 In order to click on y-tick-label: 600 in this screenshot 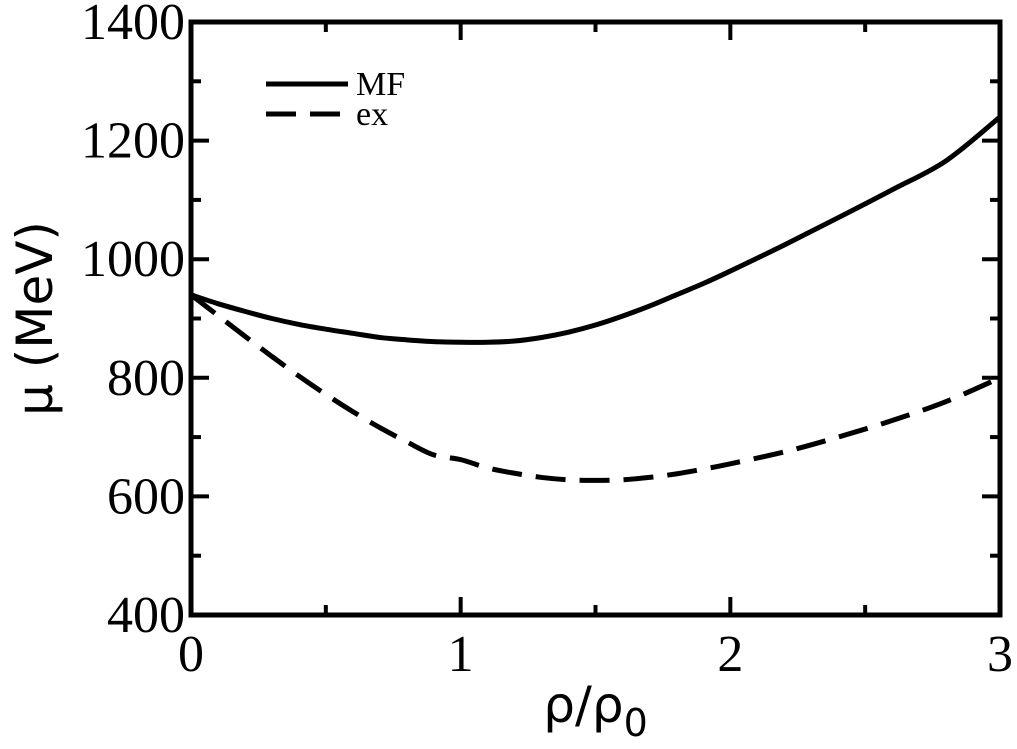, I will do `click(146, 496)`.